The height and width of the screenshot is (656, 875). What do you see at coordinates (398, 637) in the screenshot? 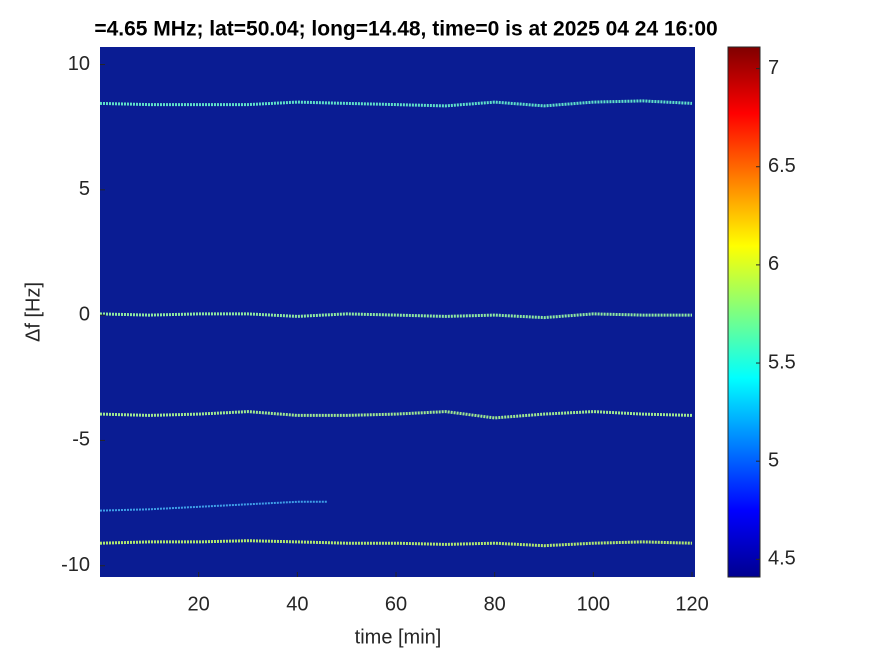
I see `x-axis-label: time [min]` at bounding box center [398, 637].